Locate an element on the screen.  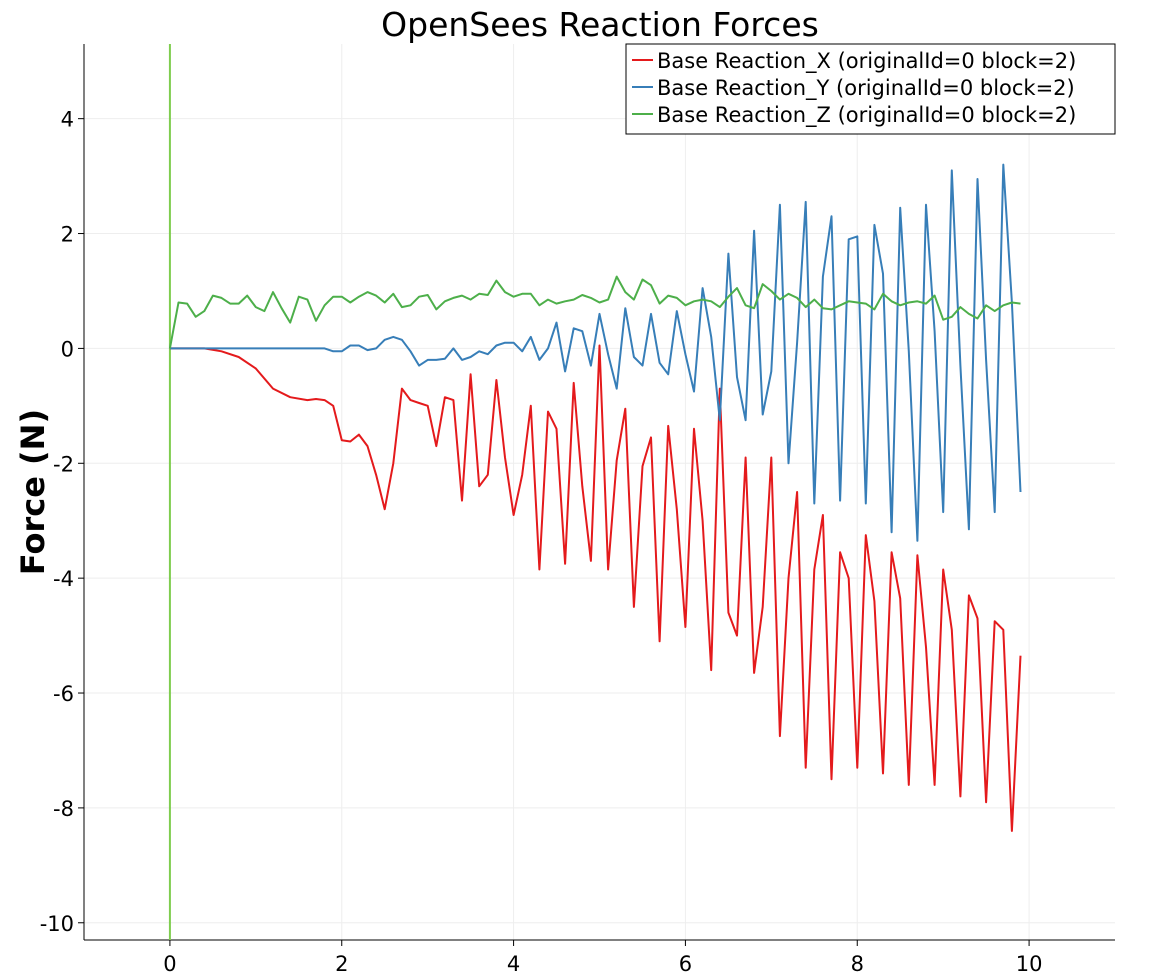
x-tick-label: 4 is located at coordinates (513, 964).